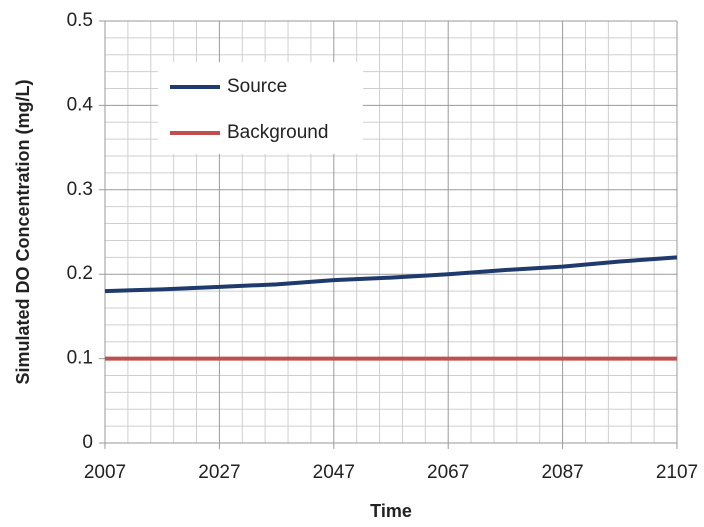  Describe the element at coordinates (105, 472) in the screenshot. I see `x-tick-label: 2007` at that location.